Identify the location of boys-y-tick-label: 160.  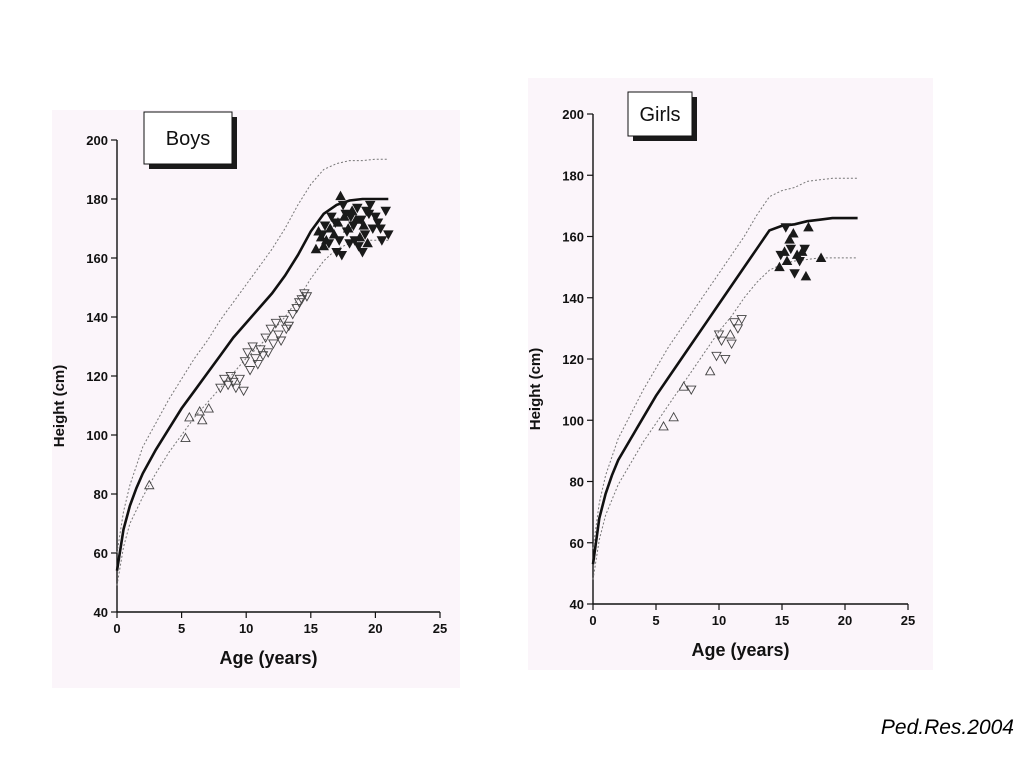
(97, 258).